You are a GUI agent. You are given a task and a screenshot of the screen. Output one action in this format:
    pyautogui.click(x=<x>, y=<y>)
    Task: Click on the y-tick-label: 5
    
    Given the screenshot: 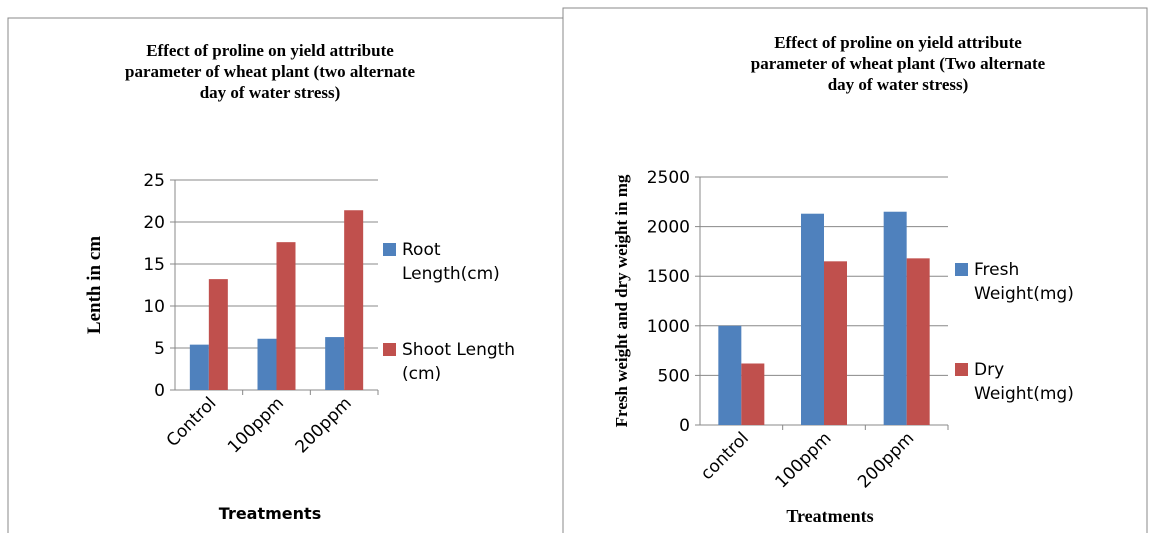 What is the action you would take?
    pyautogui.click(x=159, y=349)
    